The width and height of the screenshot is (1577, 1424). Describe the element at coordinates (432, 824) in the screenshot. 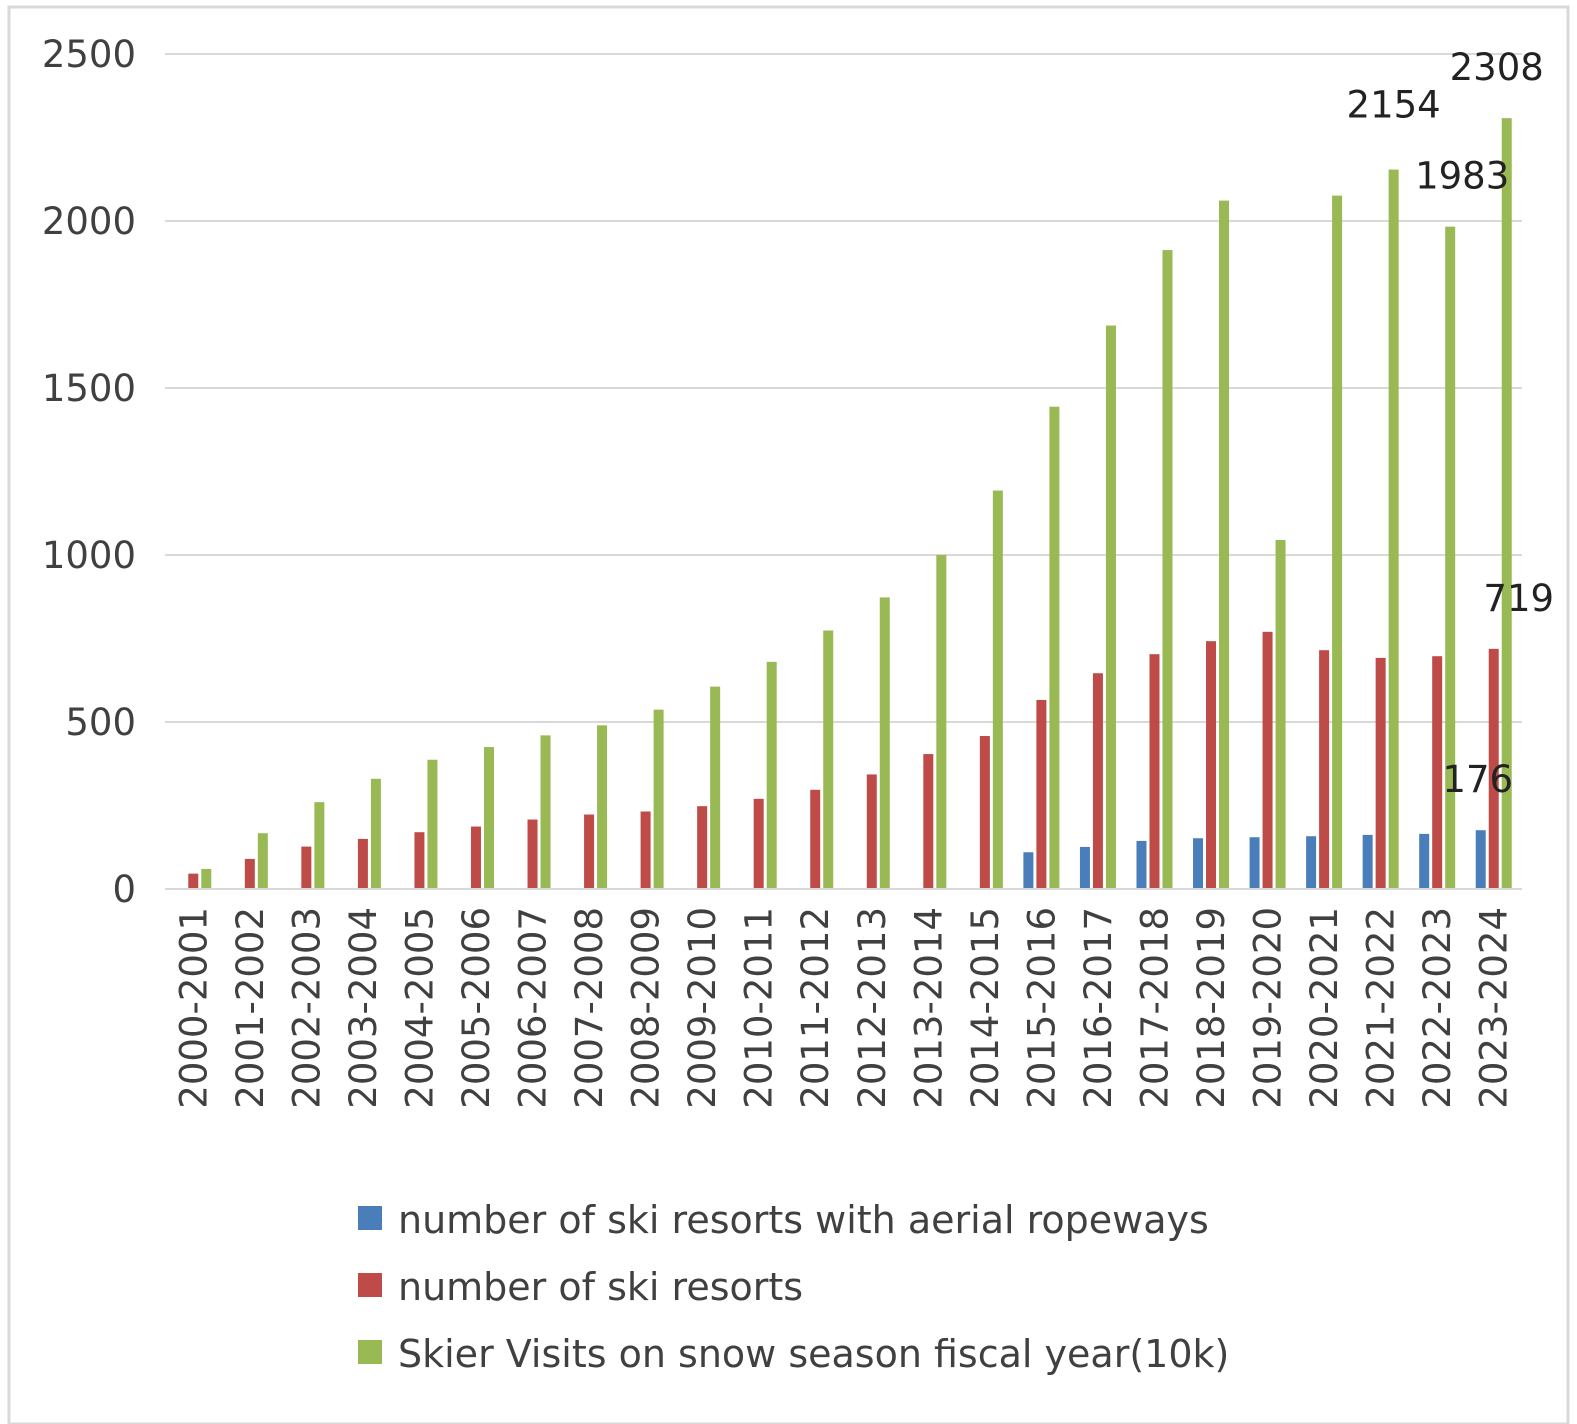

I see `bar-series2-2004-2005` at that location.